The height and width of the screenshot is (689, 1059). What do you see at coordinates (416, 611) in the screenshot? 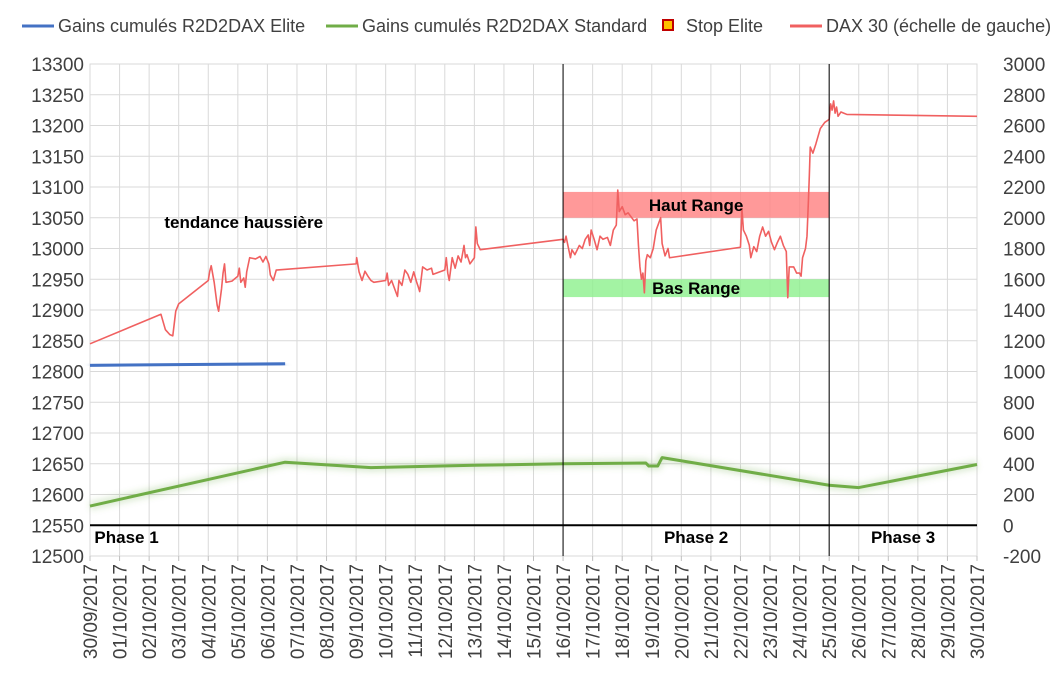
I see `x-tick-label: 11/10/2017` at bounding box center [416, 611].